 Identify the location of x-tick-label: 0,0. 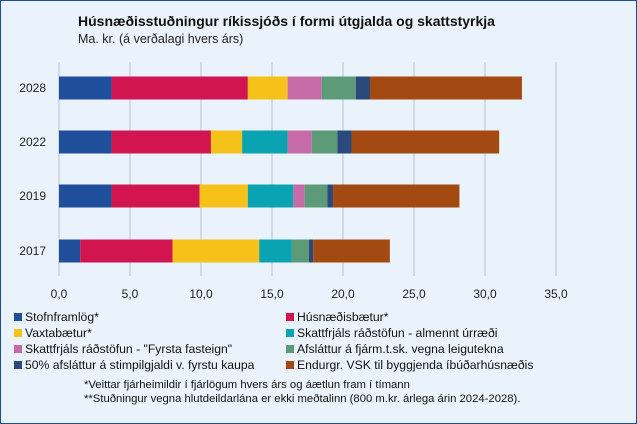
(59, 294).